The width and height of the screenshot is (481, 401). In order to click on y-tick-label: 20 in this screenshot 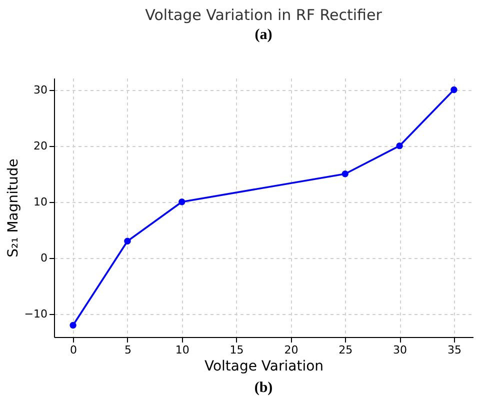, I will do `click(41, 145)`.